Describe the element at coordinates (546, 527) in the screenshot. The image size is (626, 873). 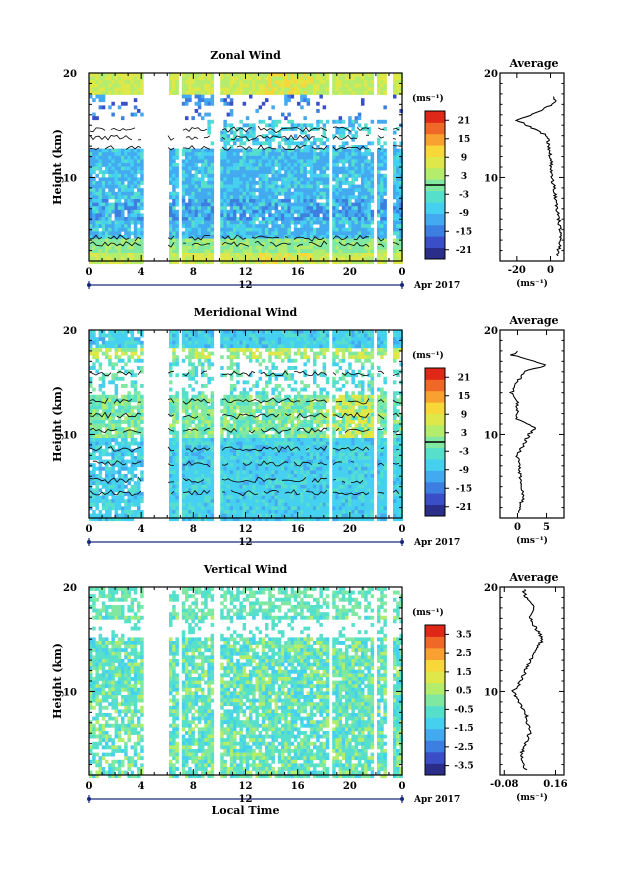
I see `average-x-tick: 5` at that location.